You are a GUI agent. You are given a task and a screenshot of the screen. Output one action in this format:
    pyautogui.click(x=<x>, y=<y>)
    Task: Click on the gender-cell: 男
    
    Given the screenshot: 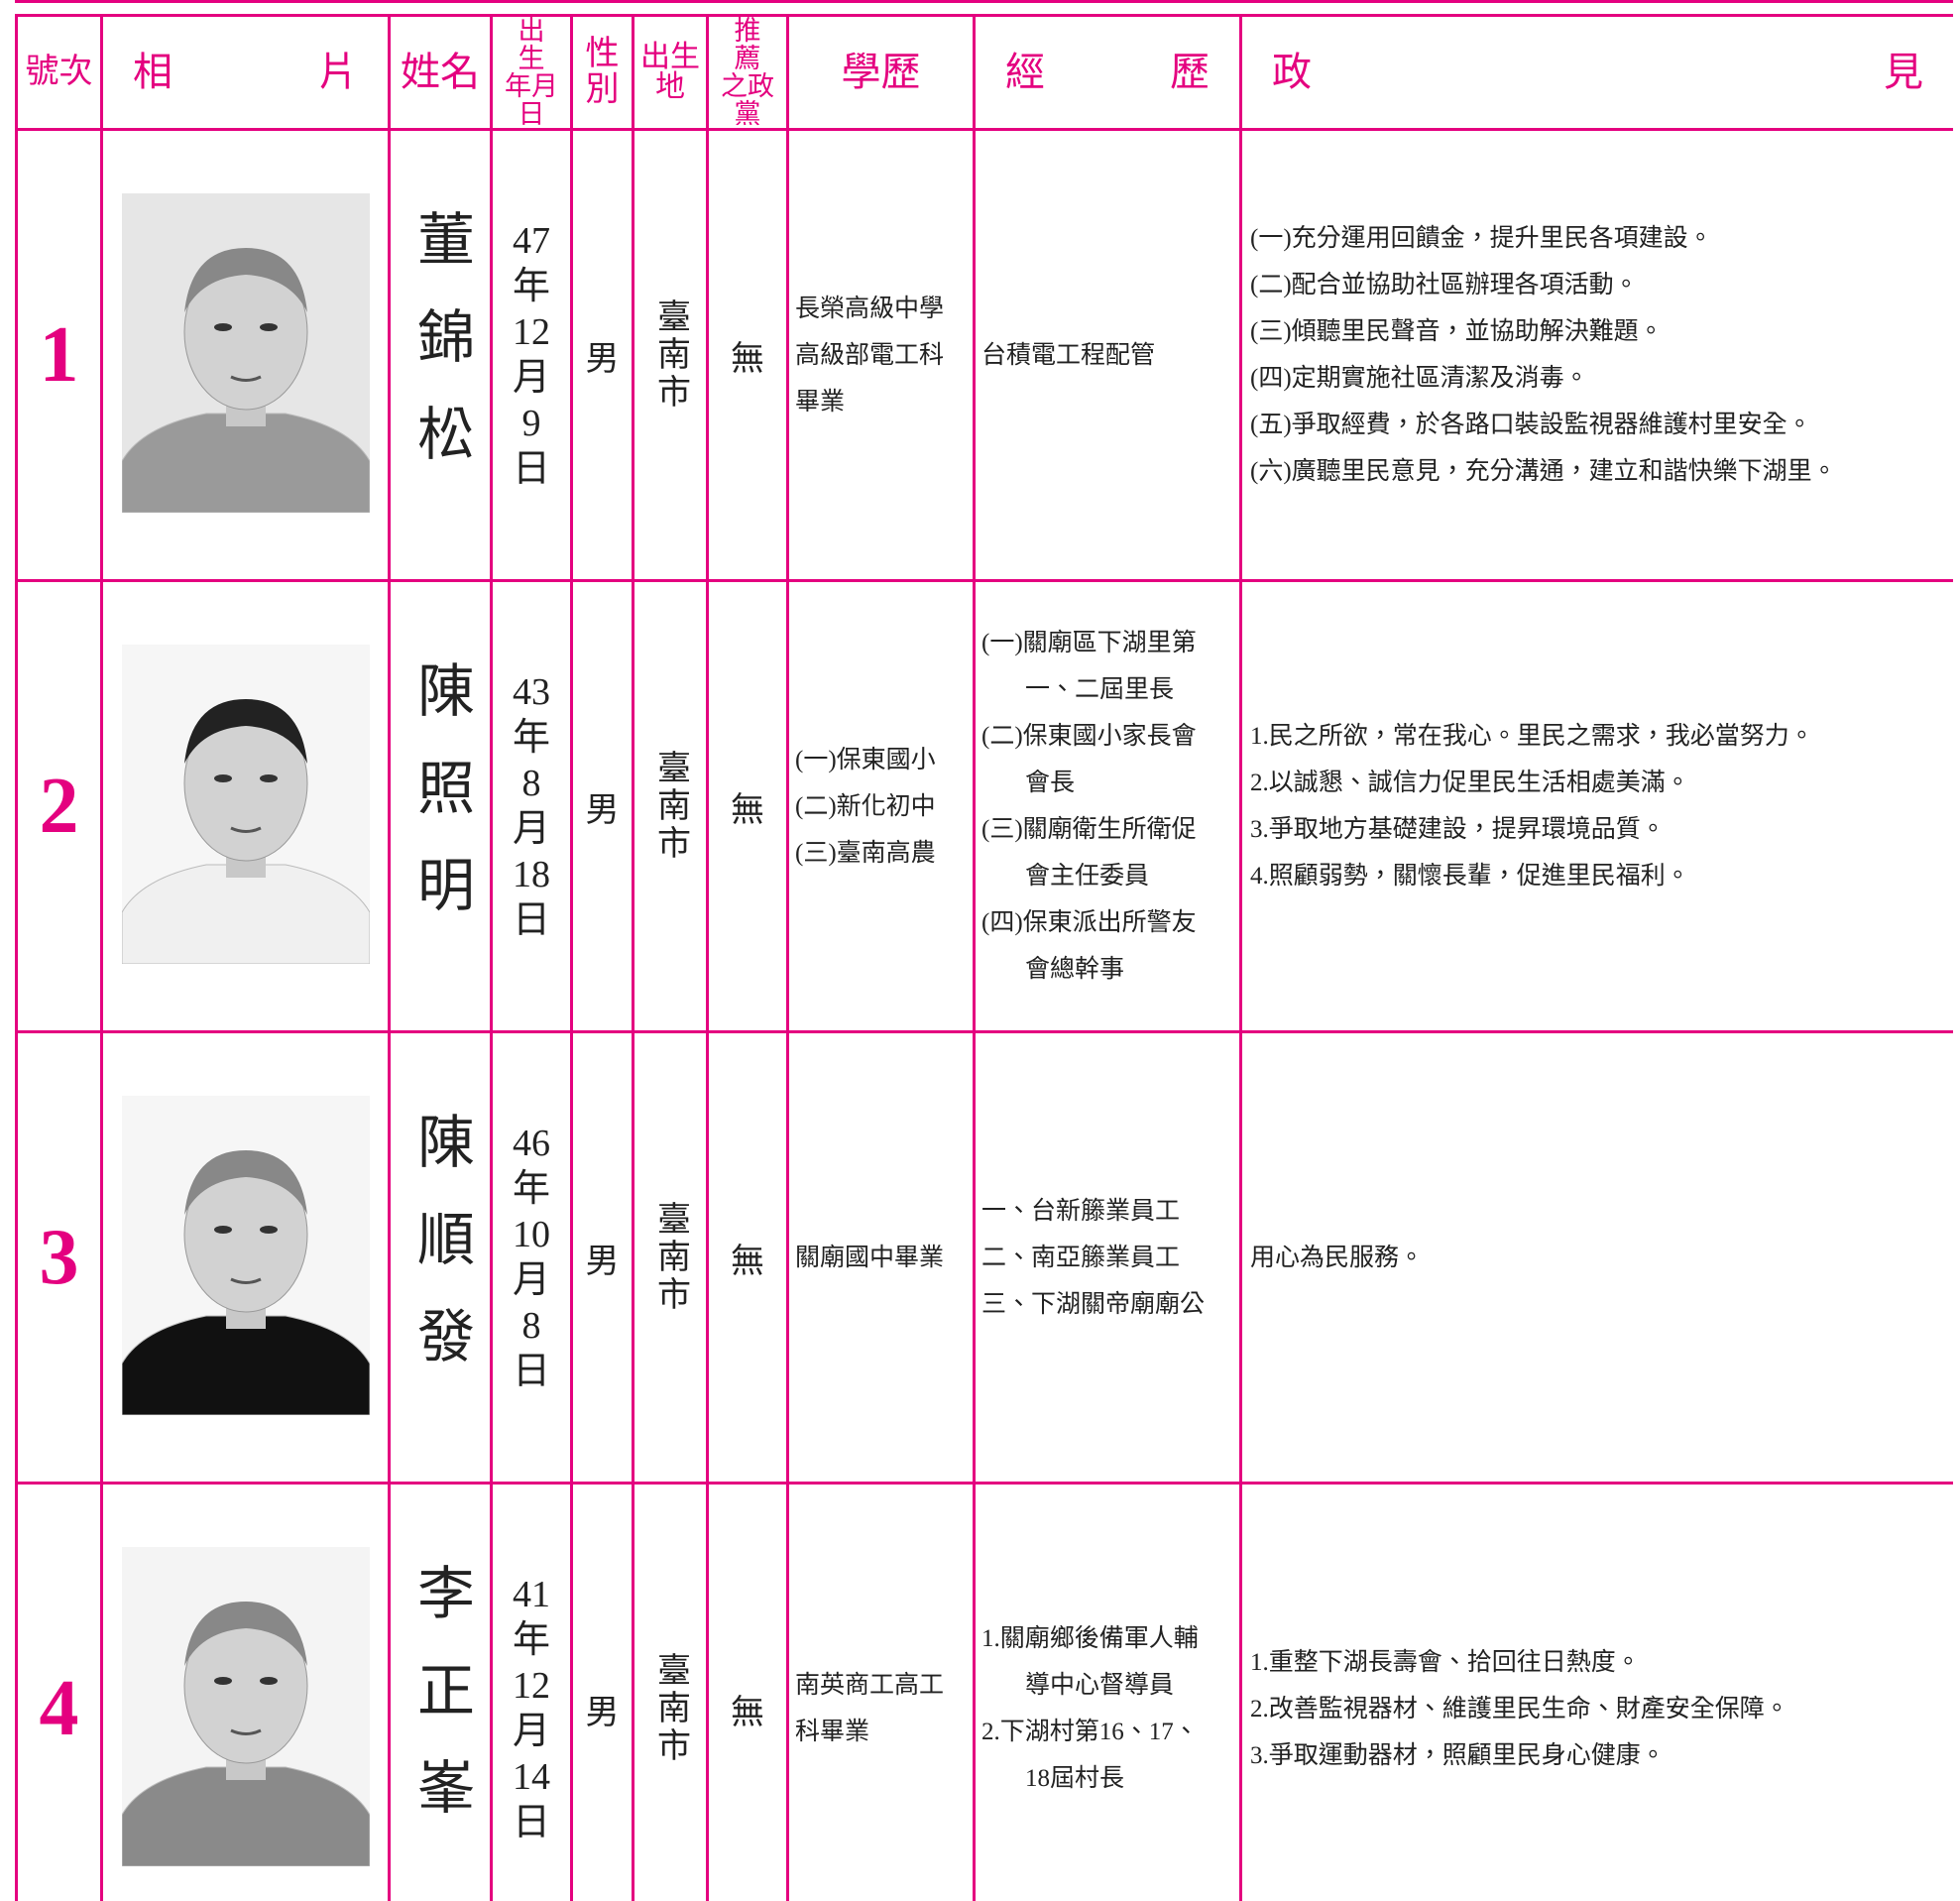 What is the action you would take?
    pyautogui.click(x=603, y=1258)
    